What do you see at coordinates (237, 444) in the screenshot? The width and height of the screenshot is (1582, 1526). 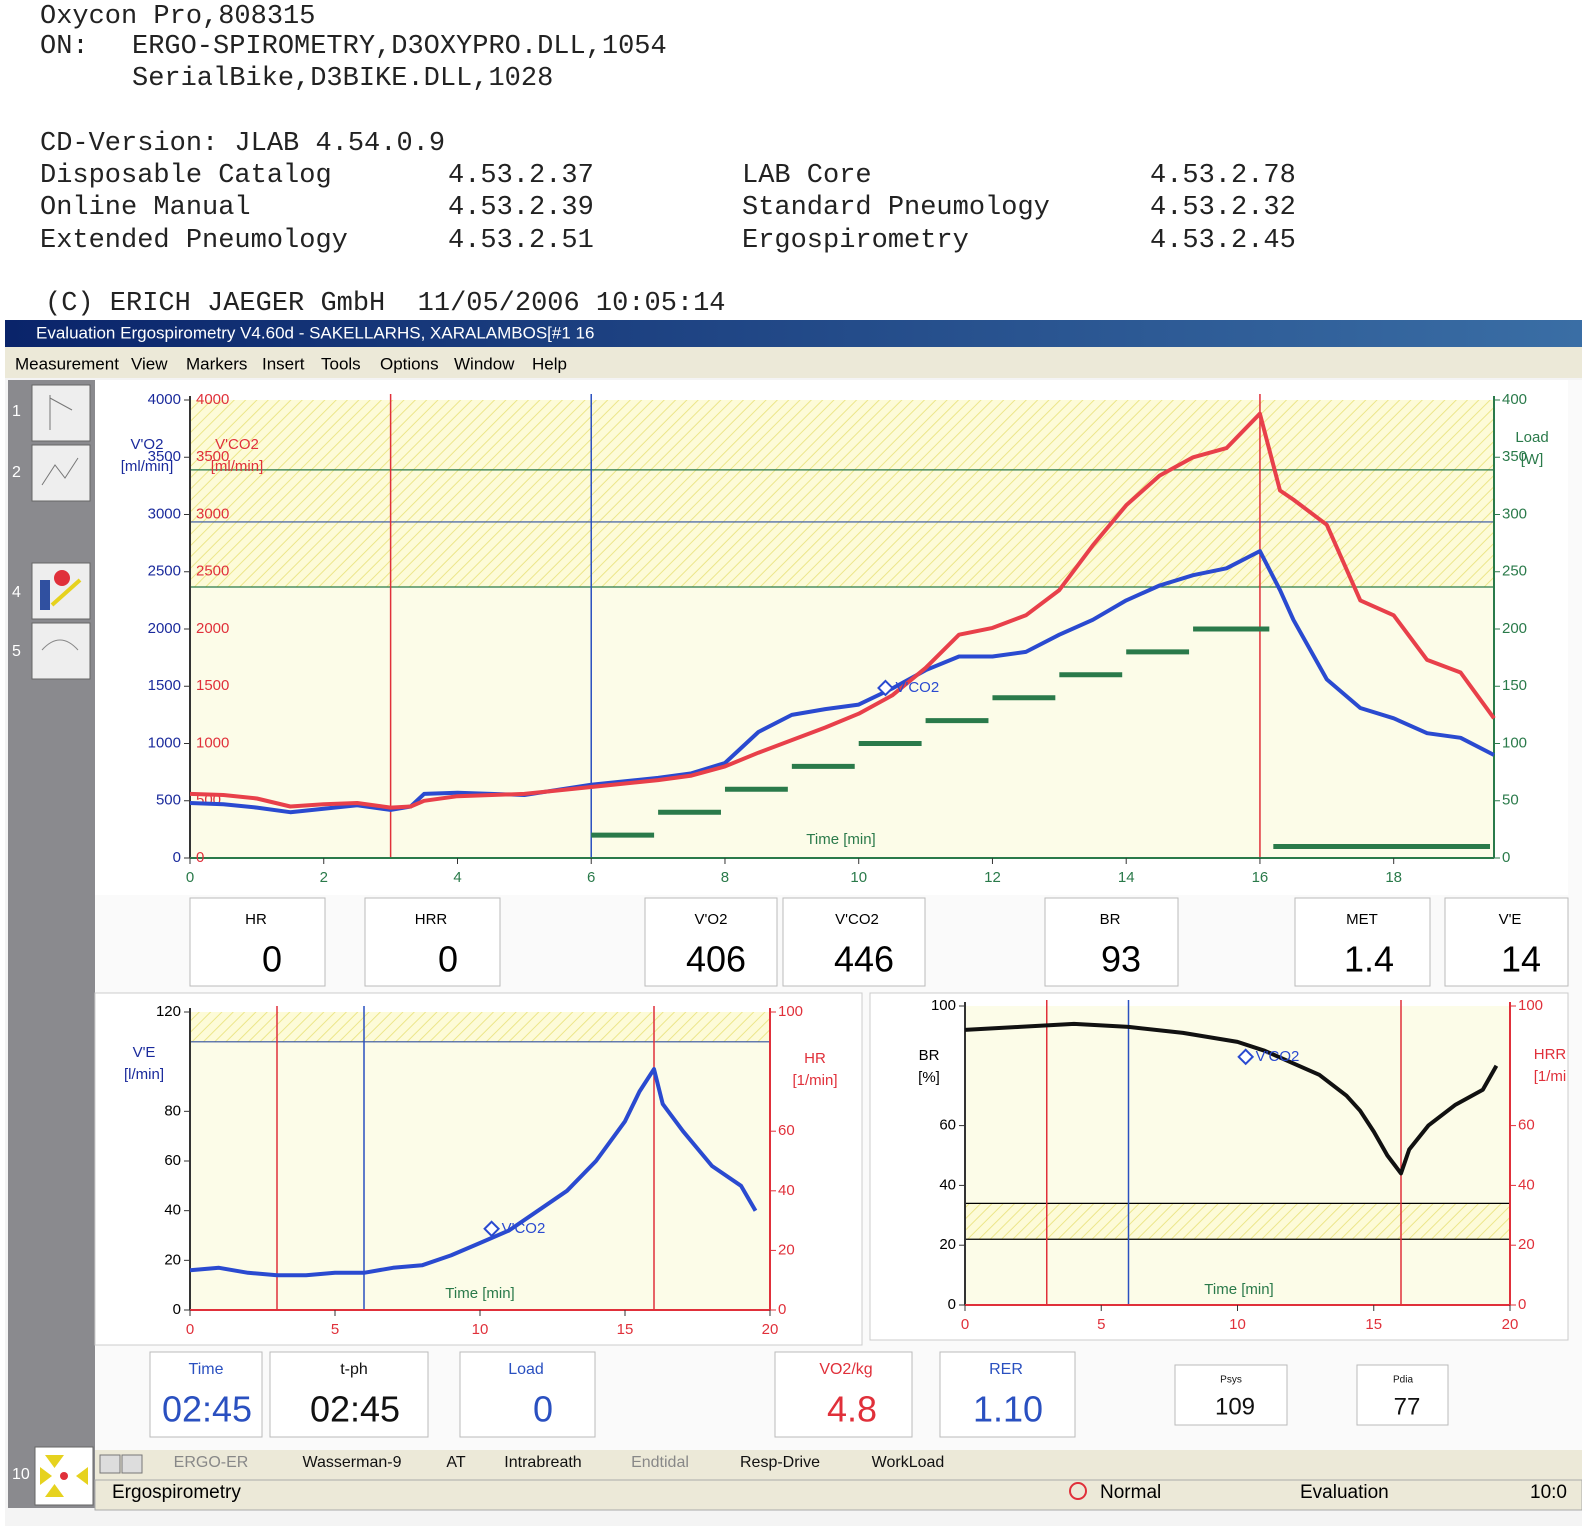 I see `y-axis-label: V'CO2` at bounding box center [237, 444].